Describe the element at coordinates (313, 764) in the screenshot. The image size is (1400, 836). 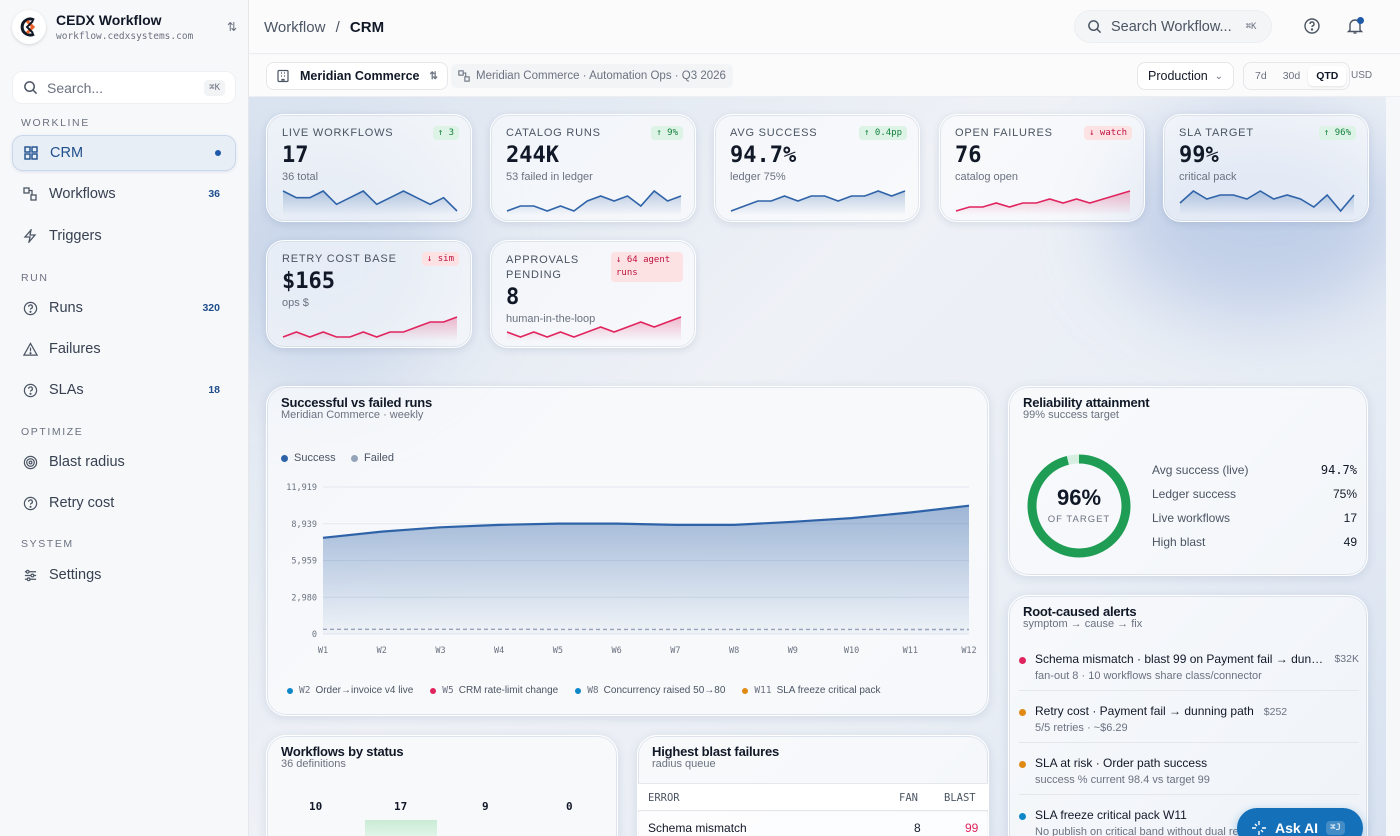
I see `status-subtitle: 36 definitions` at that location.